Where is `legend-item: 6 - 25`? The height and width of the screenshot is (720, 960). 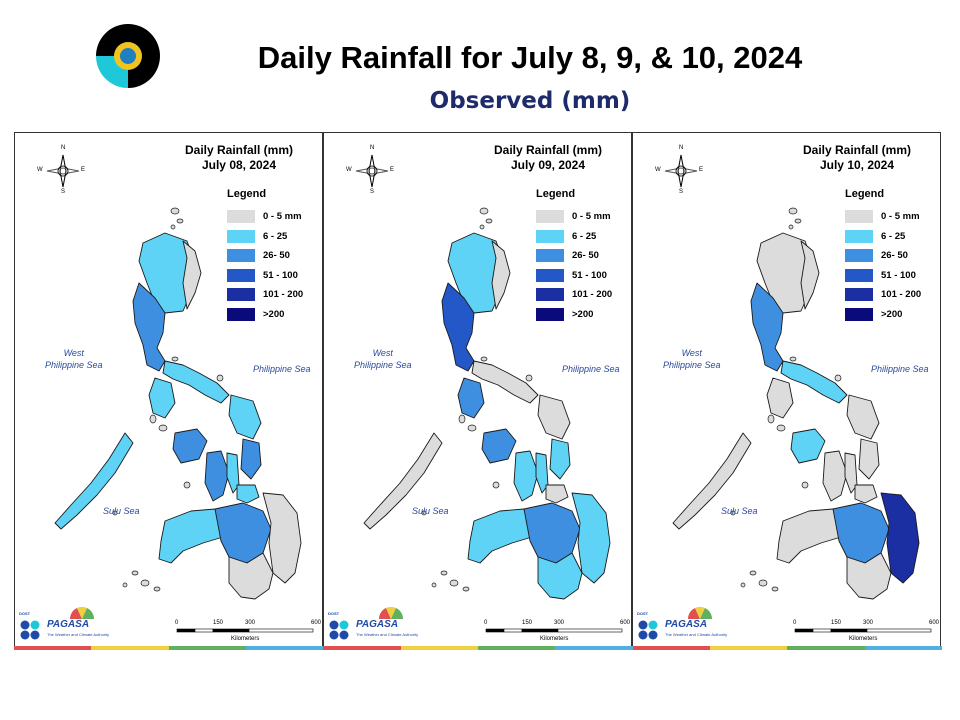
legend-item: 6 - 25 is located at coordinates (574, 237).